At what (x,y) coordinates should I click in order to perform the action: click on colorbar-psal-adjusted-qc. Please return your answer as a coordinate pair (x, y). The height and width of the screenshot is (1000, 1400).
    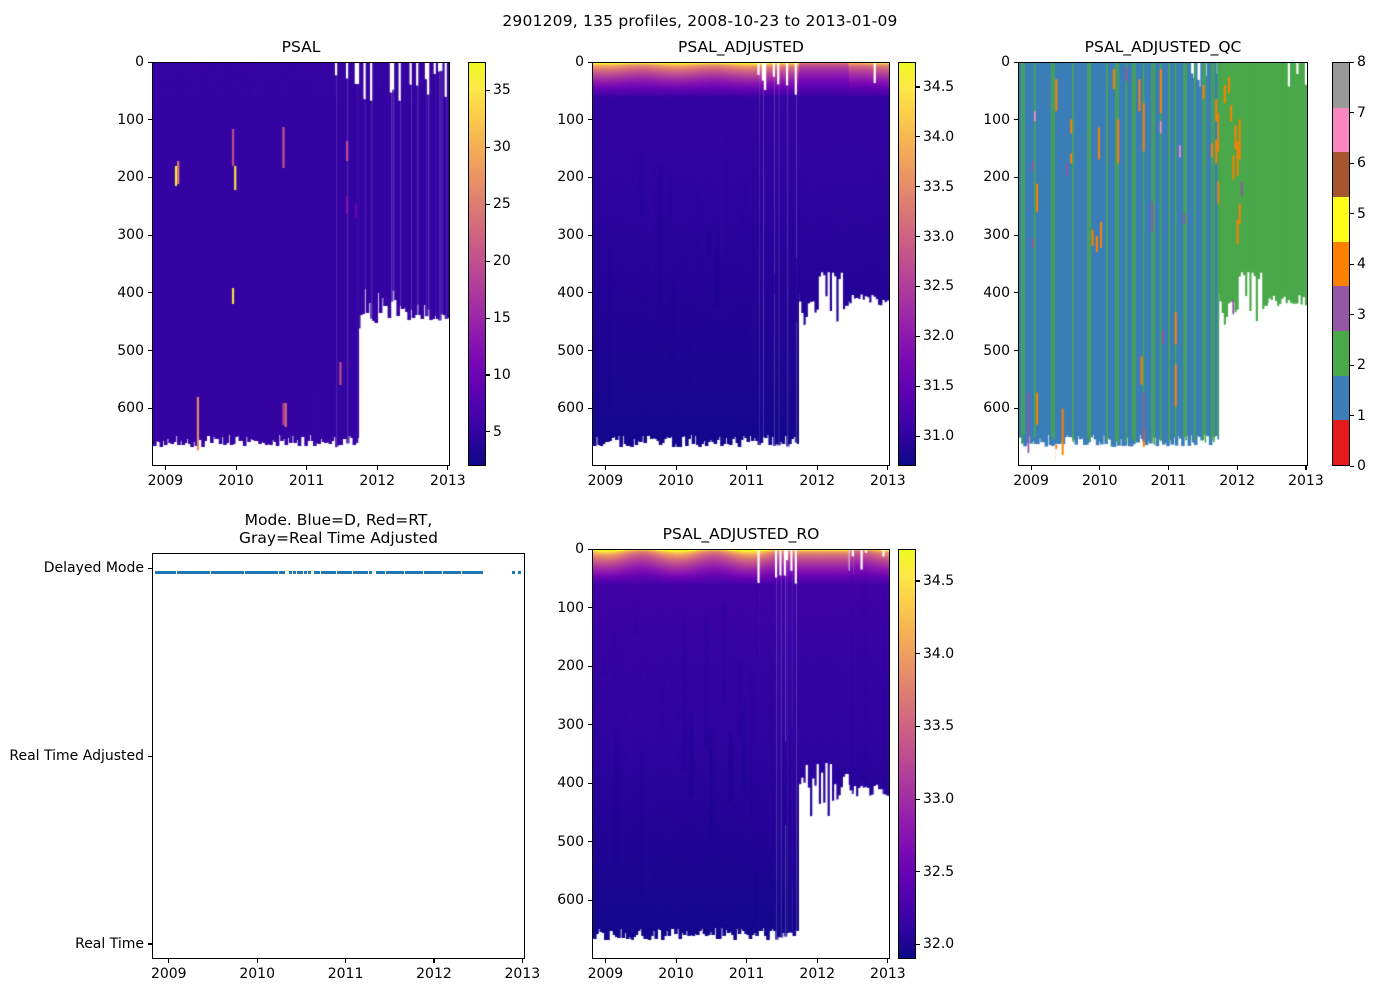
    Looking at the image, I should click on (1341, 264).